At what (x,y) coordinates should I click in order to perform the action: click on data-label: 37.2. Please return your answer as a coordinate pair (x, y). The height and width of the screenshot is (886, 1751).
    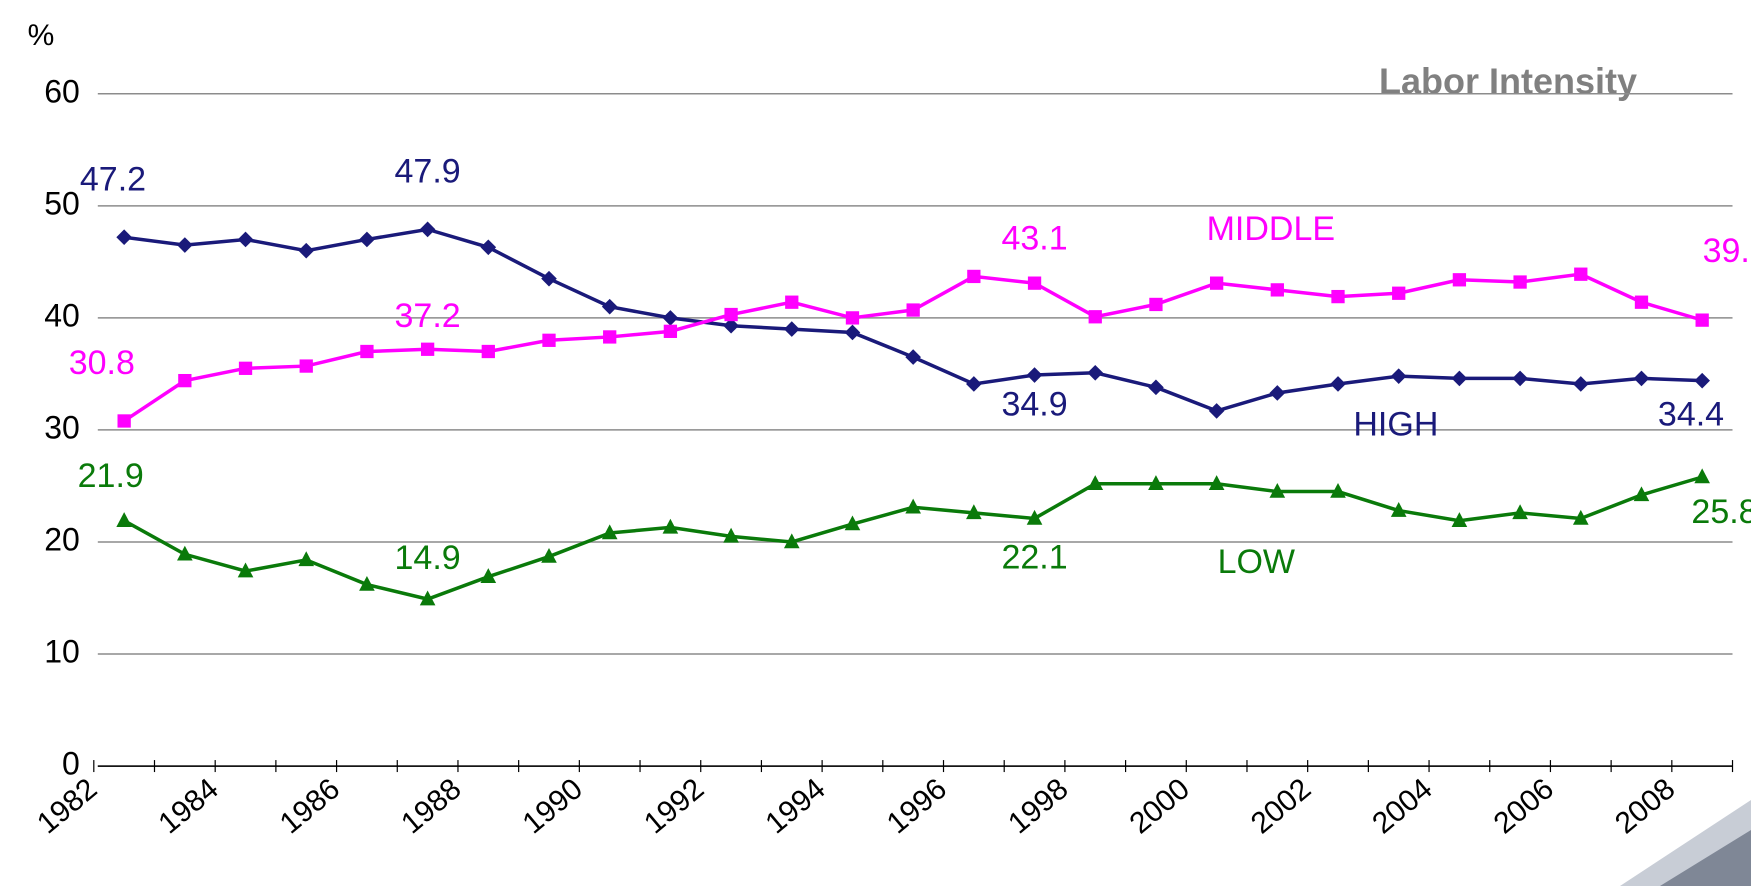
    Looking at the image, I should click on (428, 316).